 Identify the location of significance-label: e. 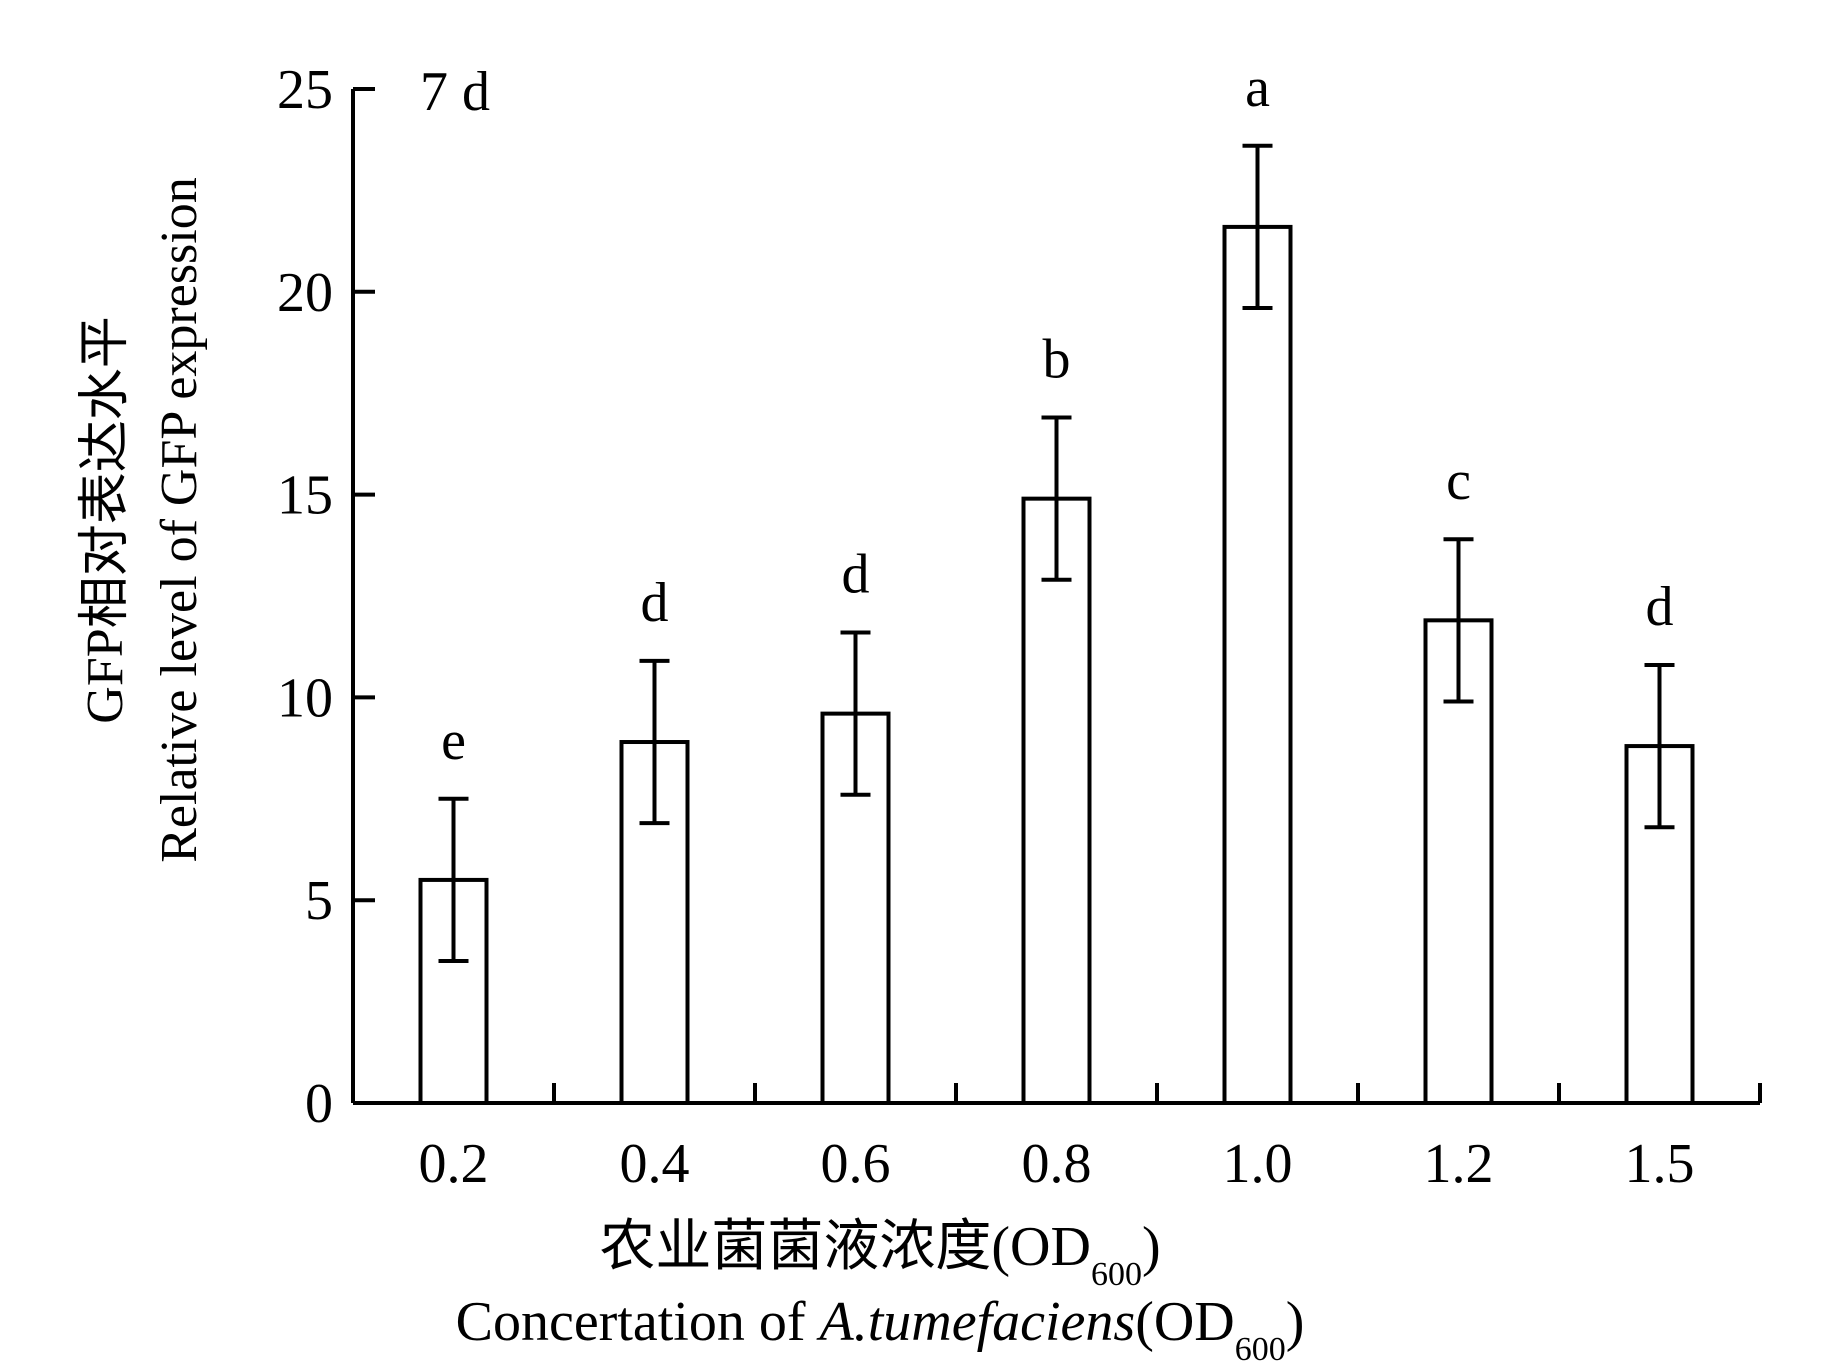
(453, 741).